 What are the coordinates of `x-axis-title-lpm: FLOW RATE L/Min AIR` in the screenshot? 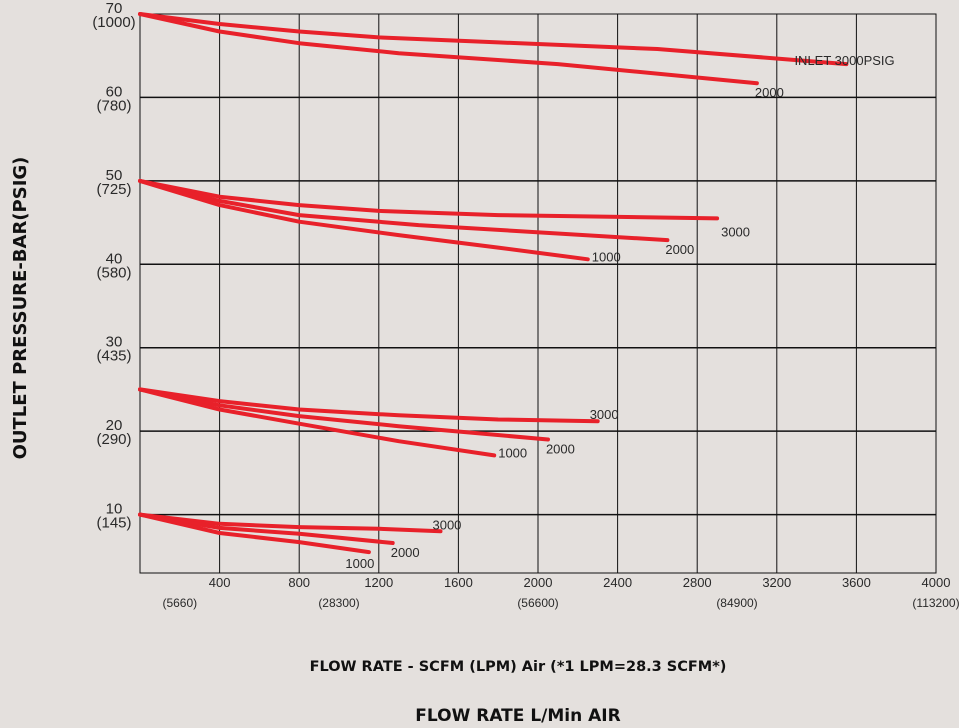 It's located at (517, 716).